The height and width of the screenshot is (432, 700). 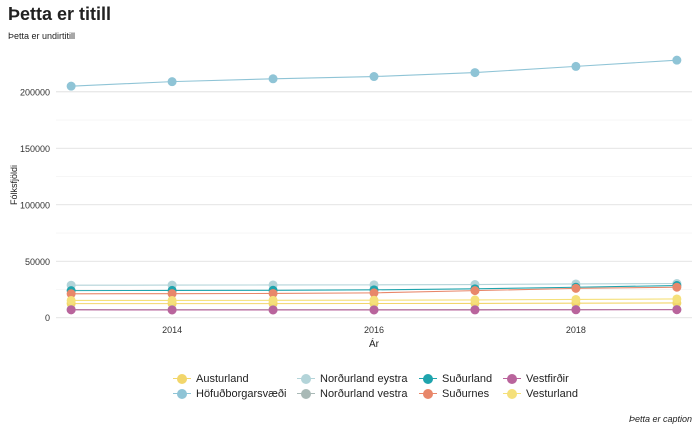 What do you see at coordinates (35, 205) in the screenshot?
I see `y-tick-label: 100000` at bounding box center [35, 205].